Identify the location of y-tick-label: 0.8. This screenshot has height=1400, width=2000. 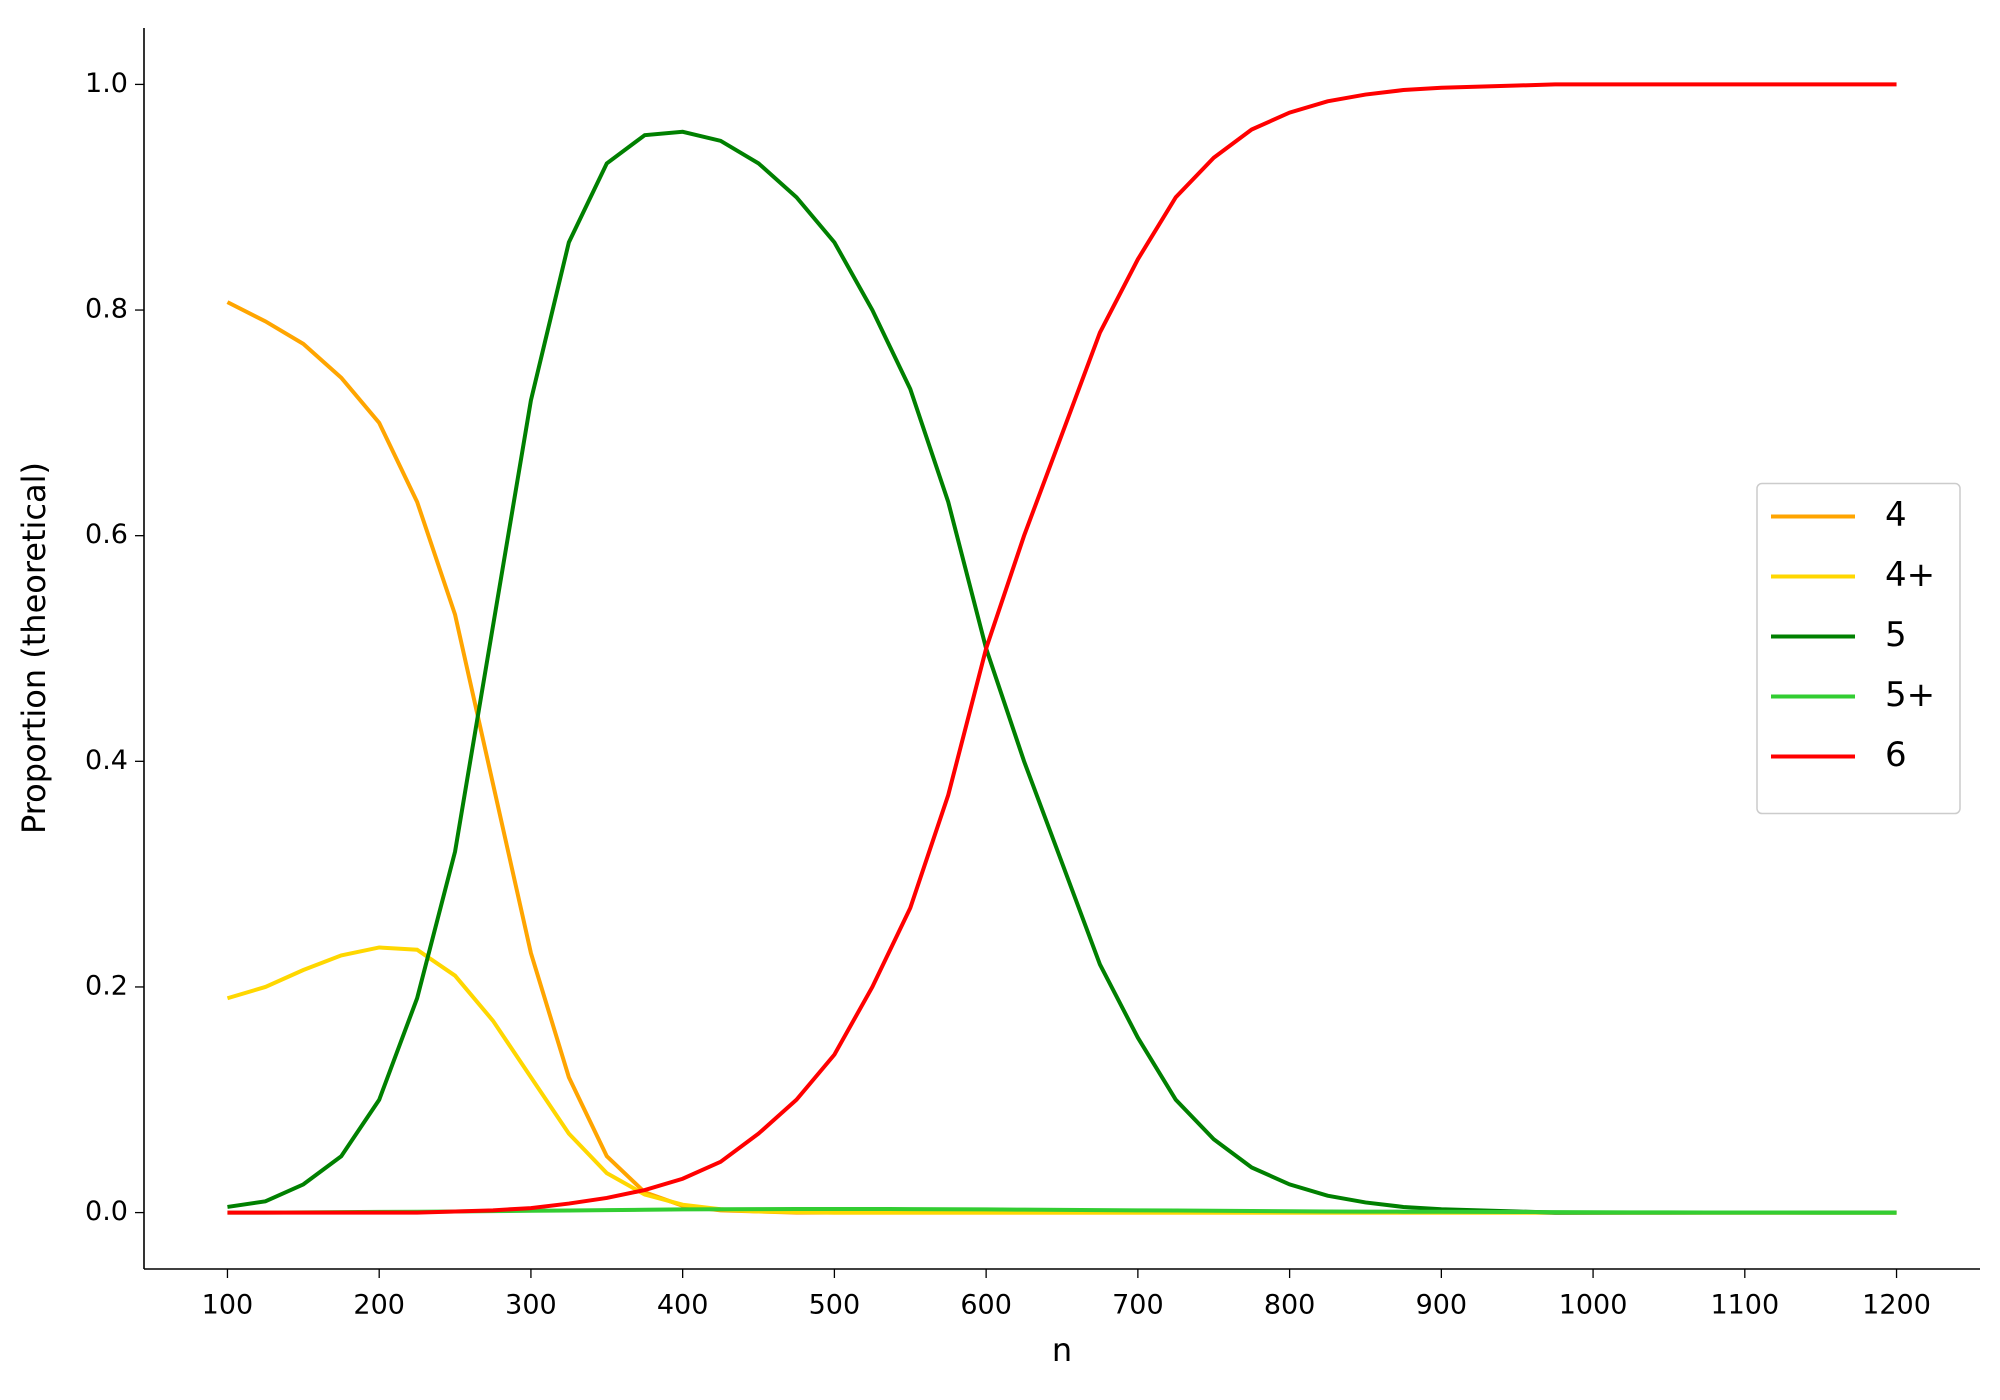
(106, 309).